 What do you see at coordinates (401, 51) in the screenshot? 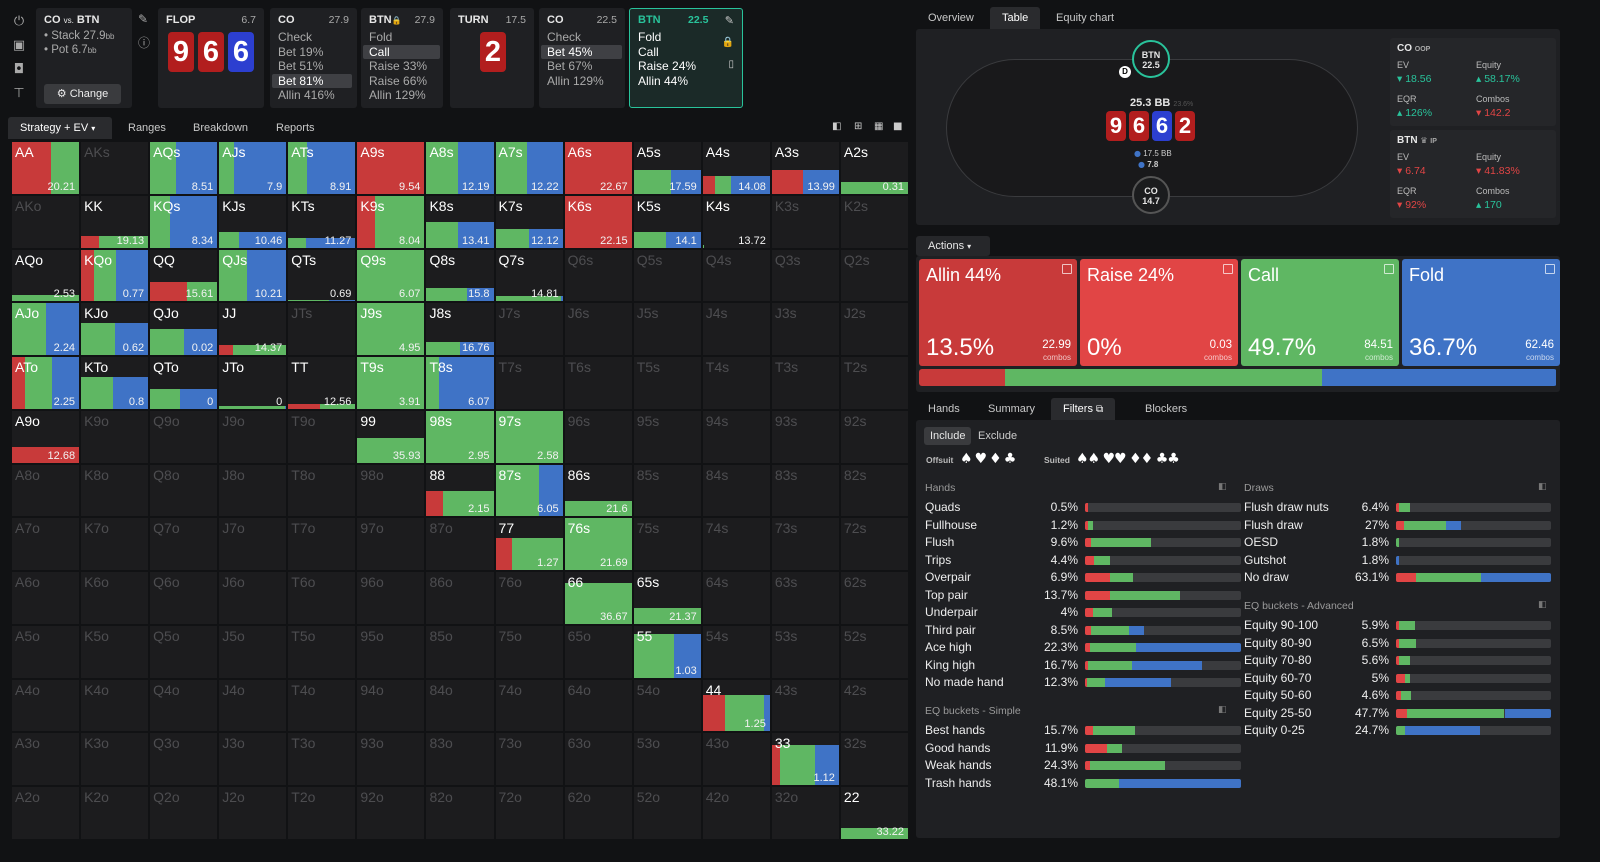
I see `action-line: Call` at bounding box center [401, 51].